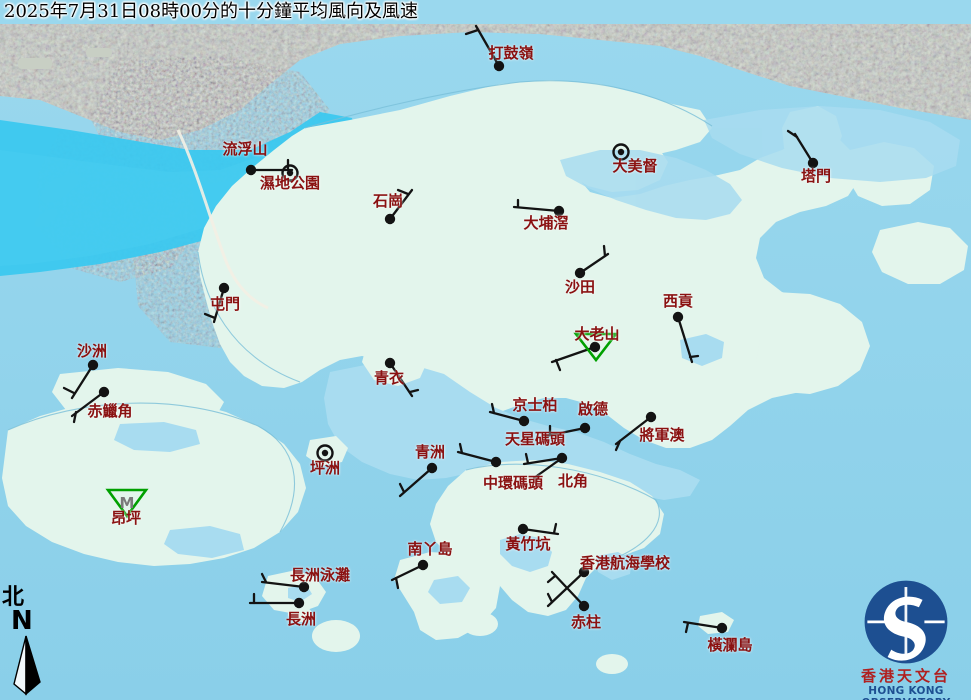  I want to click on wind-barb-sha-tin, so click(594, 259).